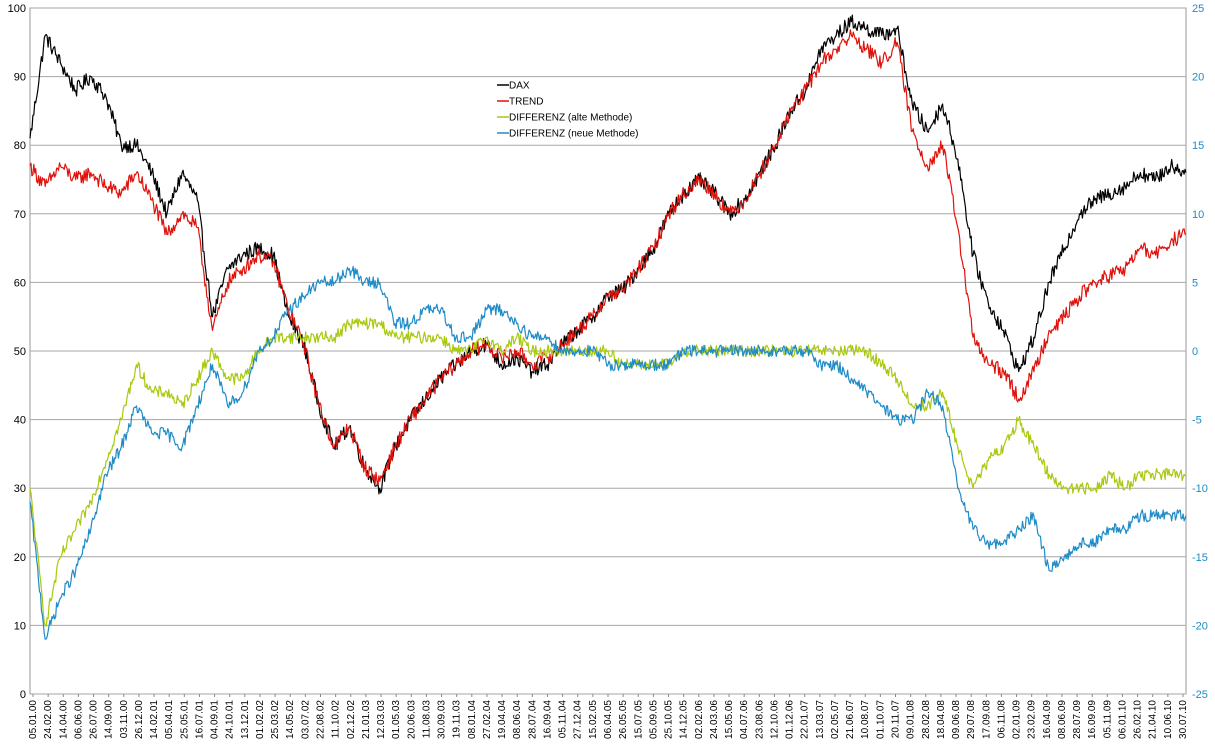 This screenshot has width=1215, height=755. Describe the element at coordinates (1047, 719) in the screenshot. I see `x-tick-label: 16.04.09` at that location.